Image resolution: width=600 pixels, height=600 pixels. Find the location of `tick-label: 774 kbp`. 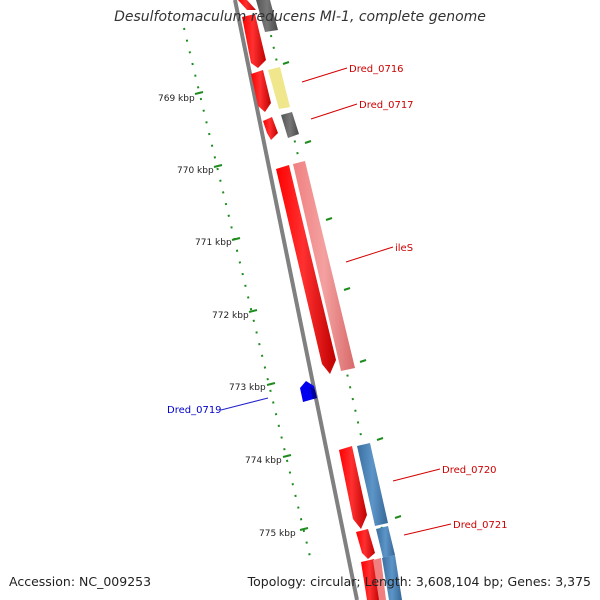

tick-label: 774 kbp is located at coordinates (263, 461).